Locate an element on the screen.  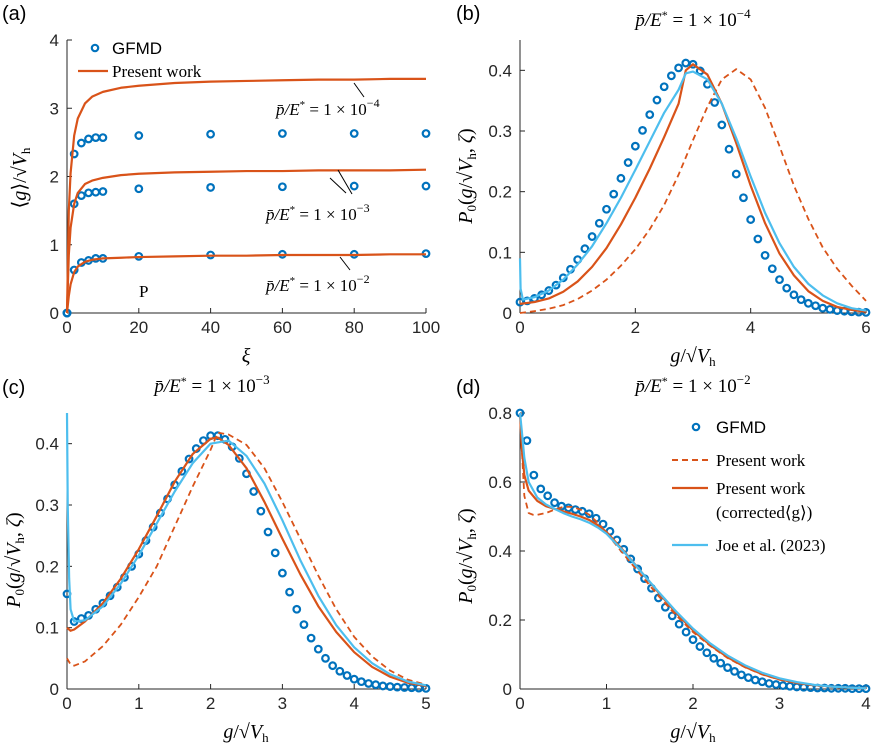
y-axis-label-a: ⟨g⟩/√Vh is located at coordinates (21, 177).